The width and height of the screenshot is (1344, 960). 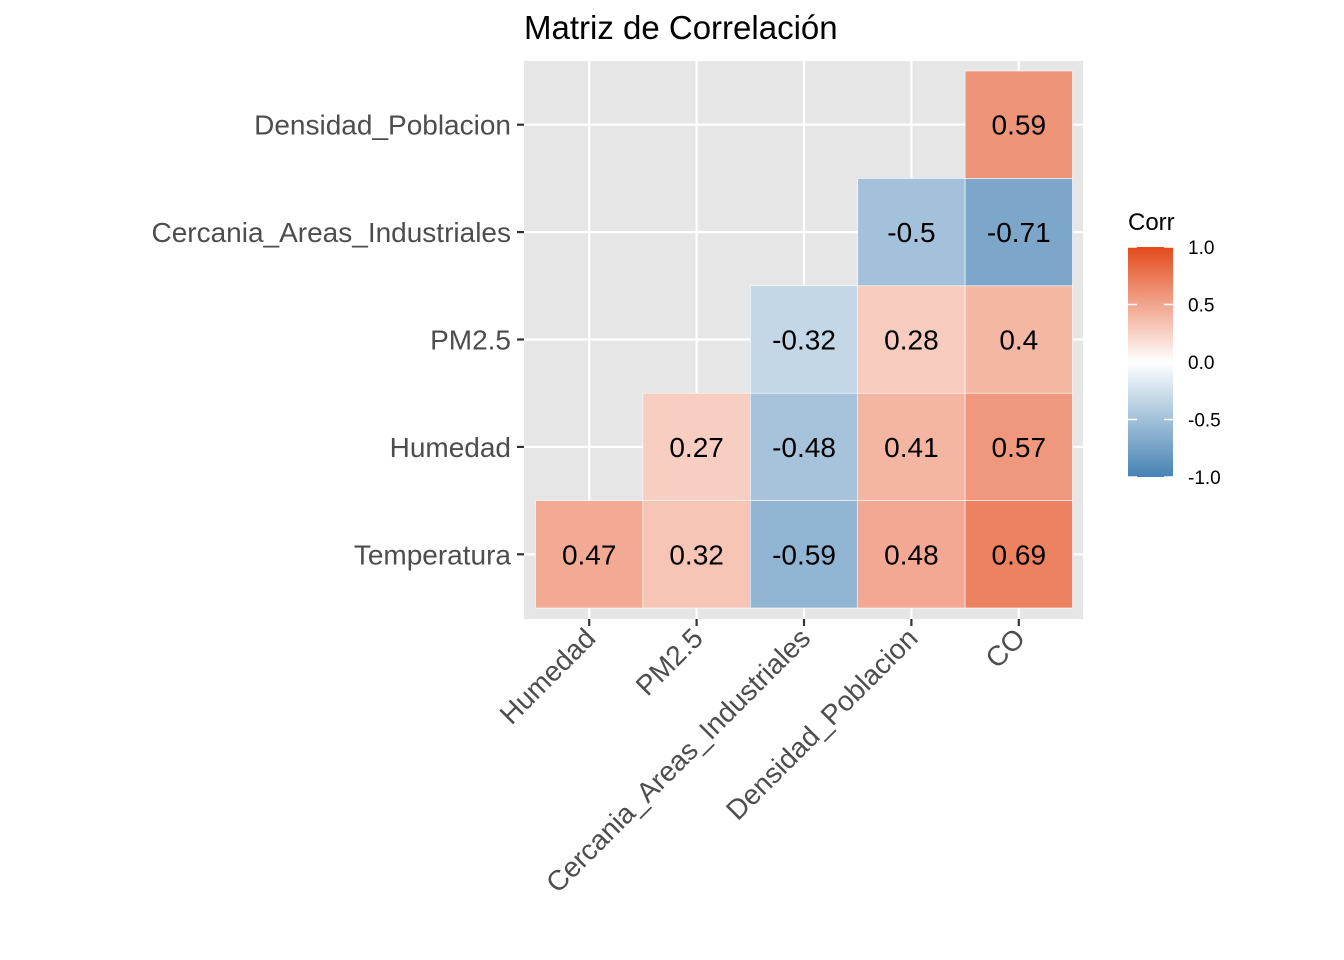 I want to click on legend-tick-label: -0.5, so click(x=1204, y=421).